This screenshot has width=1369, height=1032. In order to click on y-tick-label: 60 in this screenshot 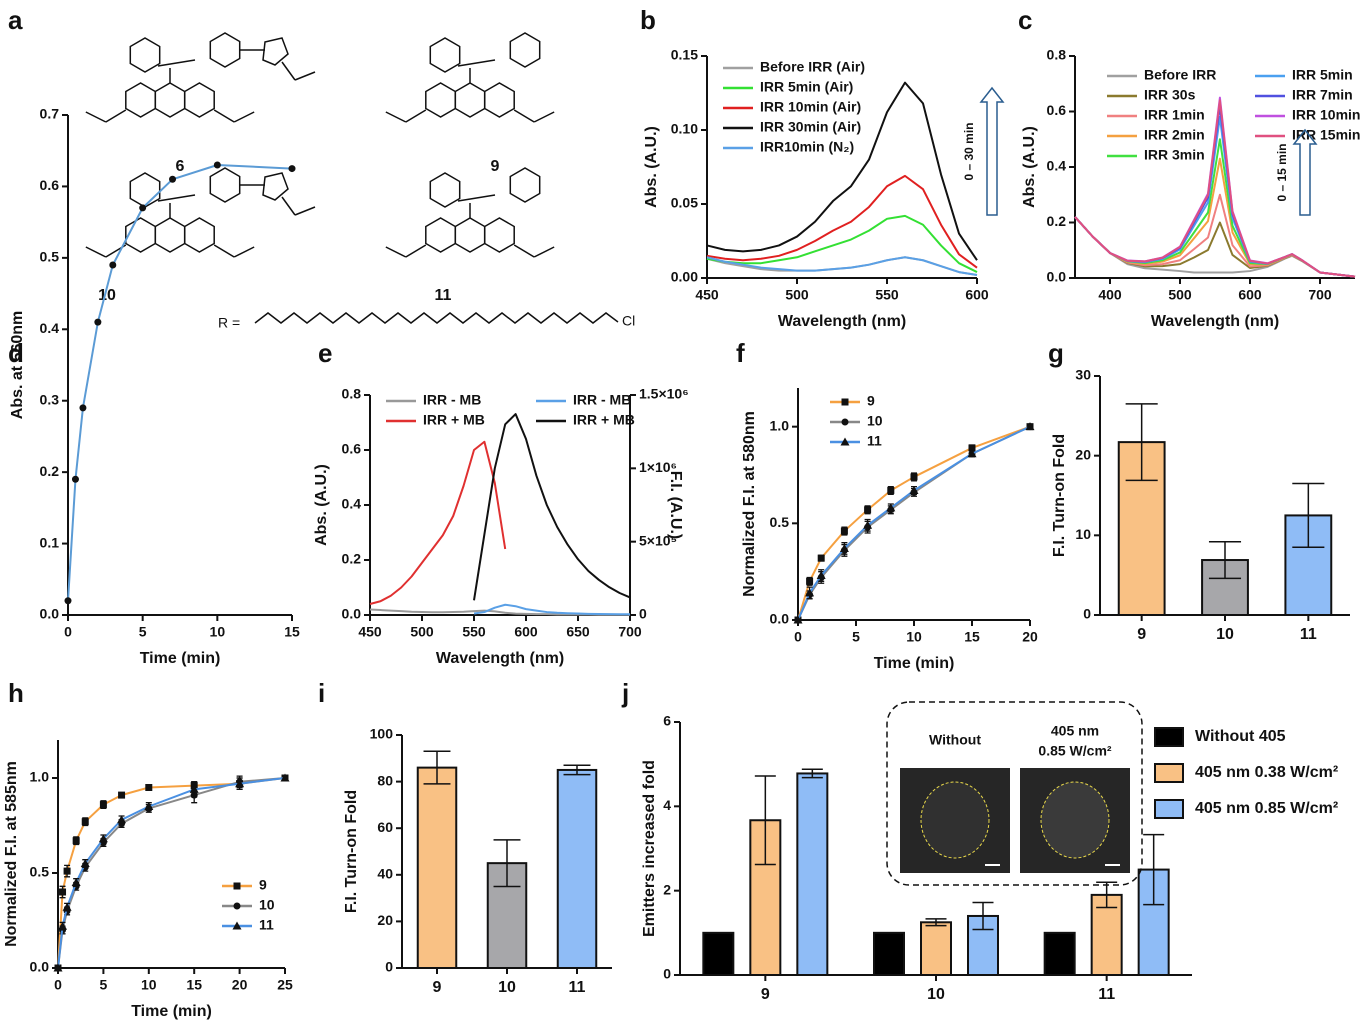, I will do `click(385, 827)`.